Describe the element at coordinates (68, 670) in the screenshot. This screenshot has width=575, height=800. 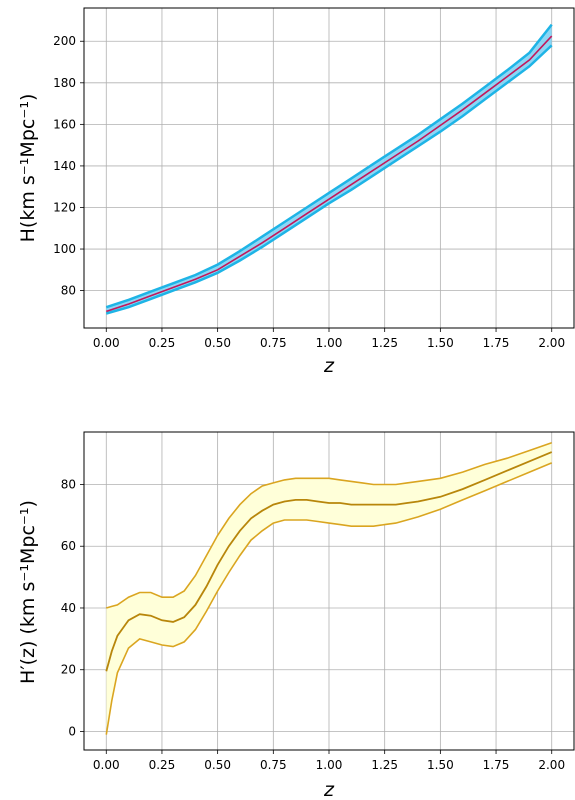
I see `y-tick-label: 20` at that location.